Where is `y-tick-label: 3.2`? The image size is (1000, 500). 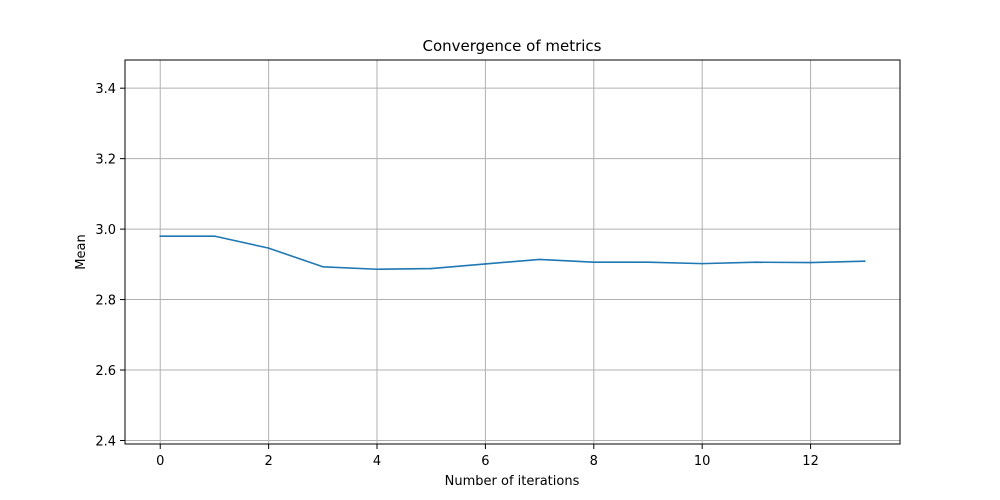
y-tick-label: 3.2 is located at coordinates (105, 160).